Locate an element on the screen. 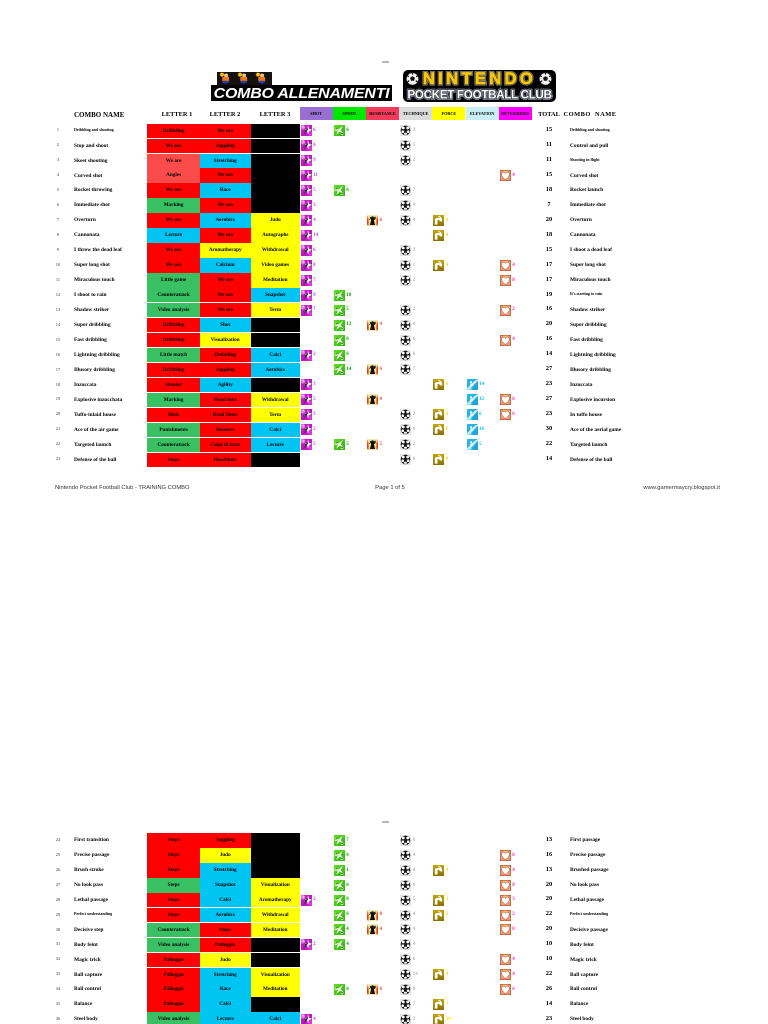 The image size is (768, 1024). svg-text: NINTENDO is located at coordinates (479, 79).